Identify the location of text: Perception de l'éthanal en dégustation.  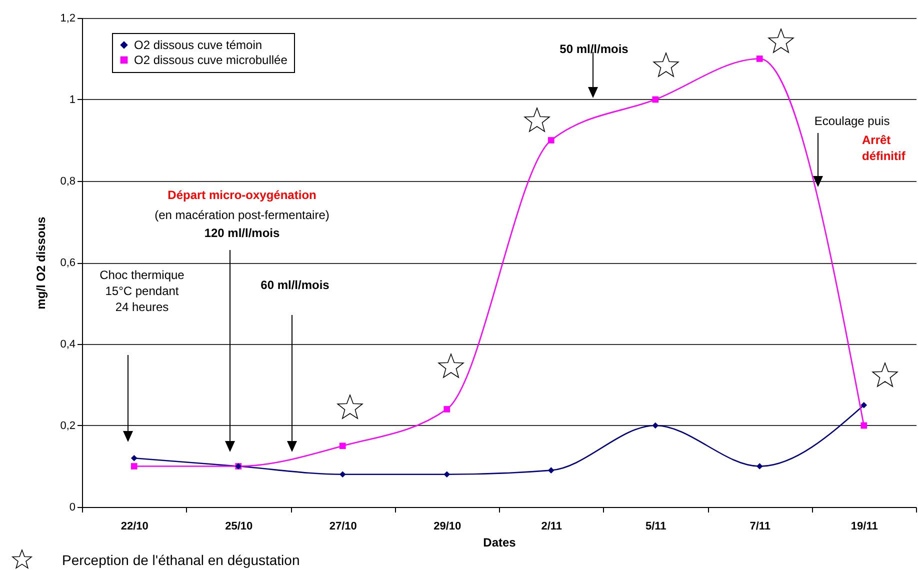
(181, 560).